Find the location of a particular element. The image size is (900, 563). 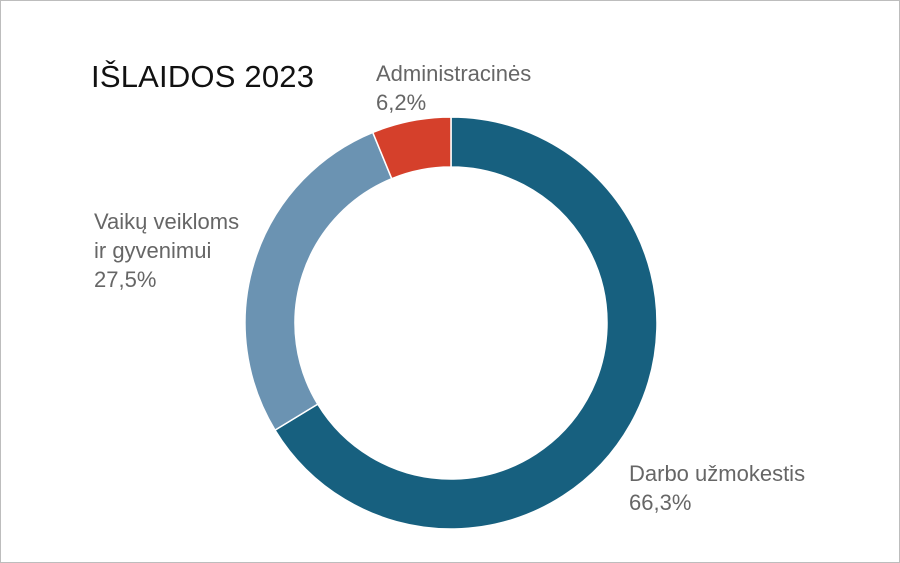

slice-label-name-line2: ir gyvenimui is located at coordinates (153, 250).